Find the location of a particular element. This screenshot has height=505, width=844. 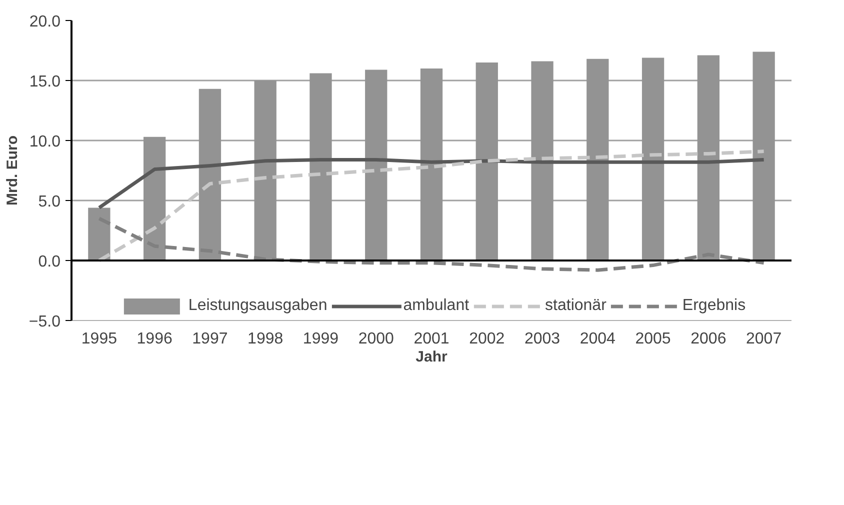

legend-label: stationär is located at coordinates (575, 306).